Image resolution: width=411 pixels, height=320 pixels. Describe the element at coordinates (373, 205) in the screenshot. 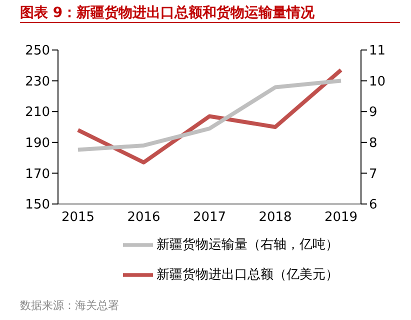

I see `y2-tick-label: 6` at that location.